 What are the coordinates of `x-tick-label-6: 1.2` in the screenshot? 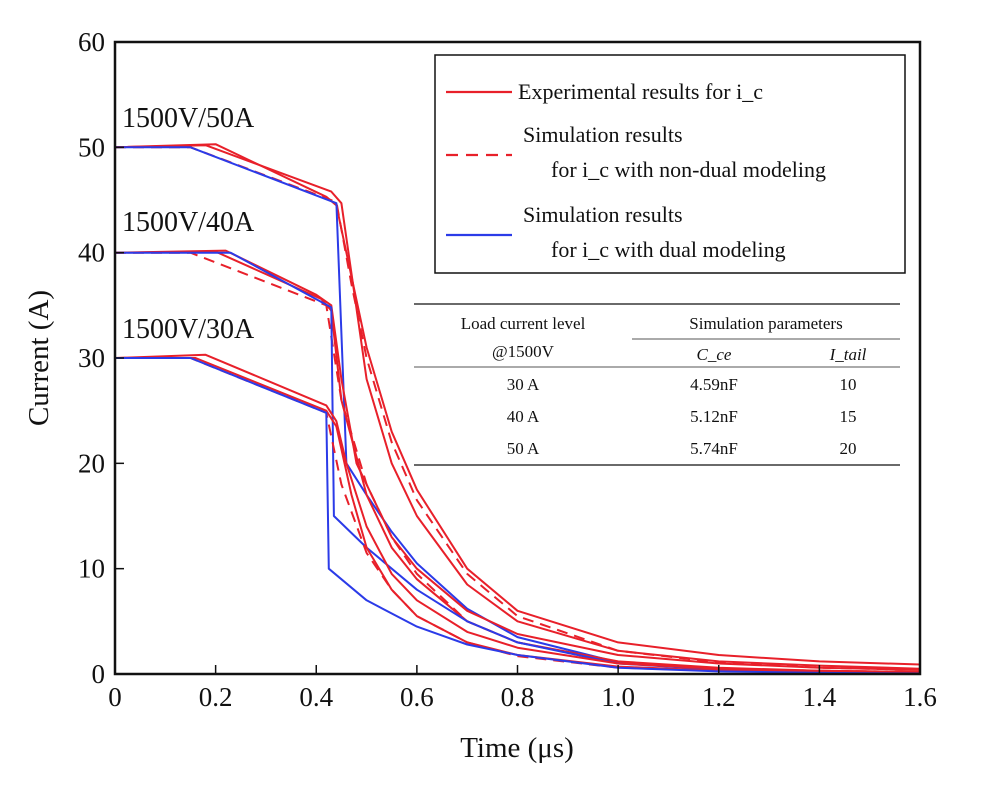 It's located at (719, 697).